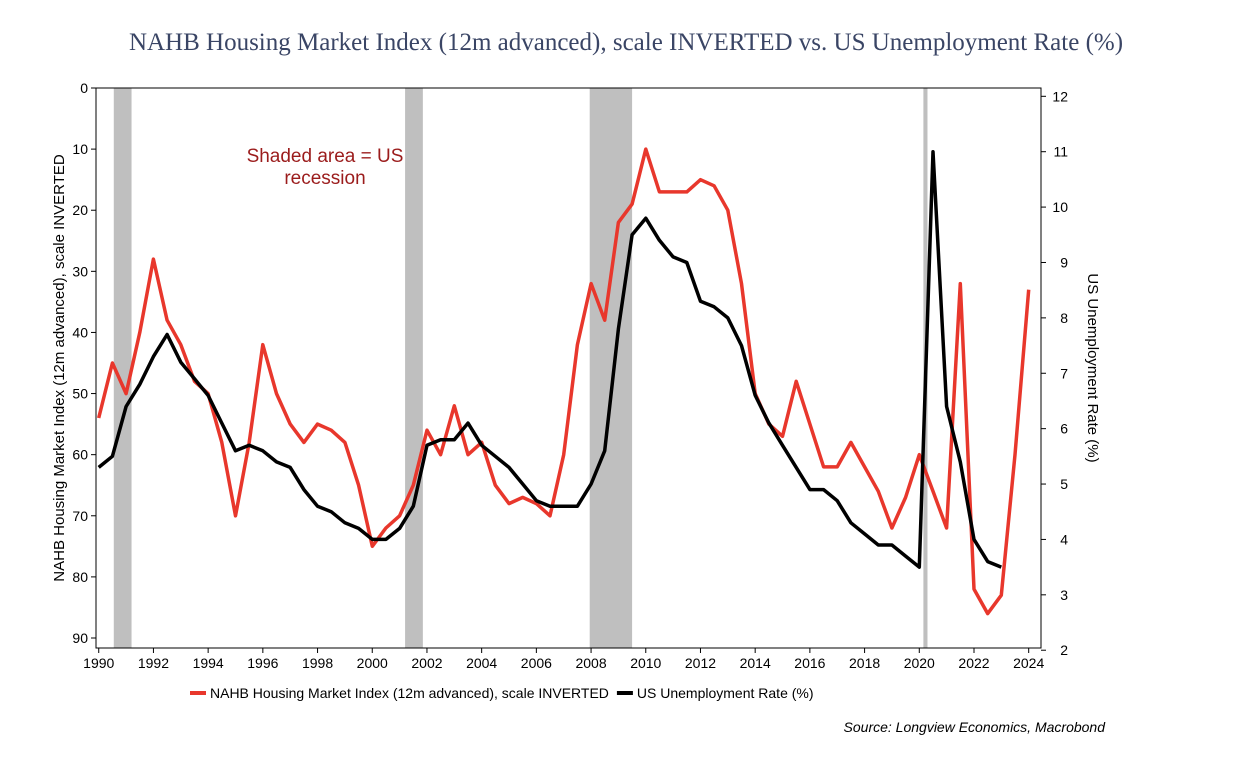  I want to click on x-tick-label: 2008, so click(590, 663).